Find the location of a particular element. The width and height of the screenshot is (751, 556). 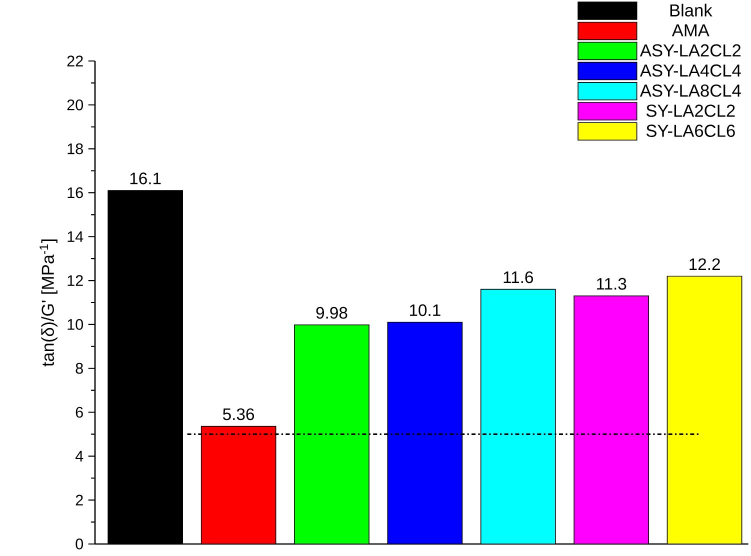

legend-label: SY-LA6CL6 is located at coordinates (690, 130).